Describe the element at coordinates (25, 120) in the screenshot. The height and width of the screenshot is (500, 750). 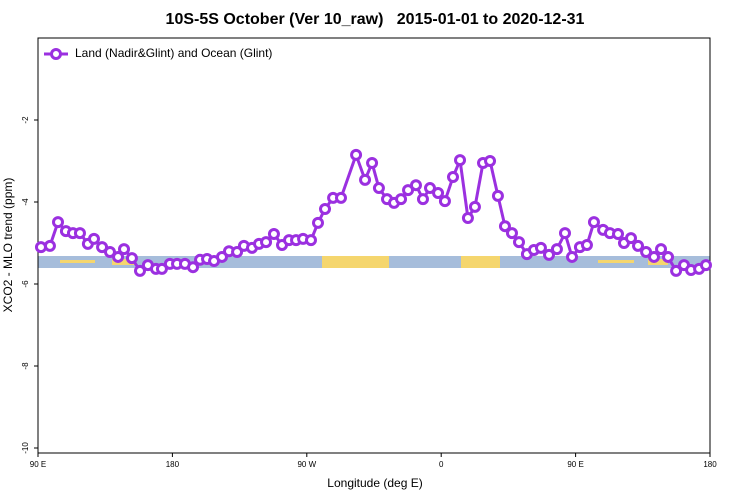
I see `y-tick-label: -2` at that location.